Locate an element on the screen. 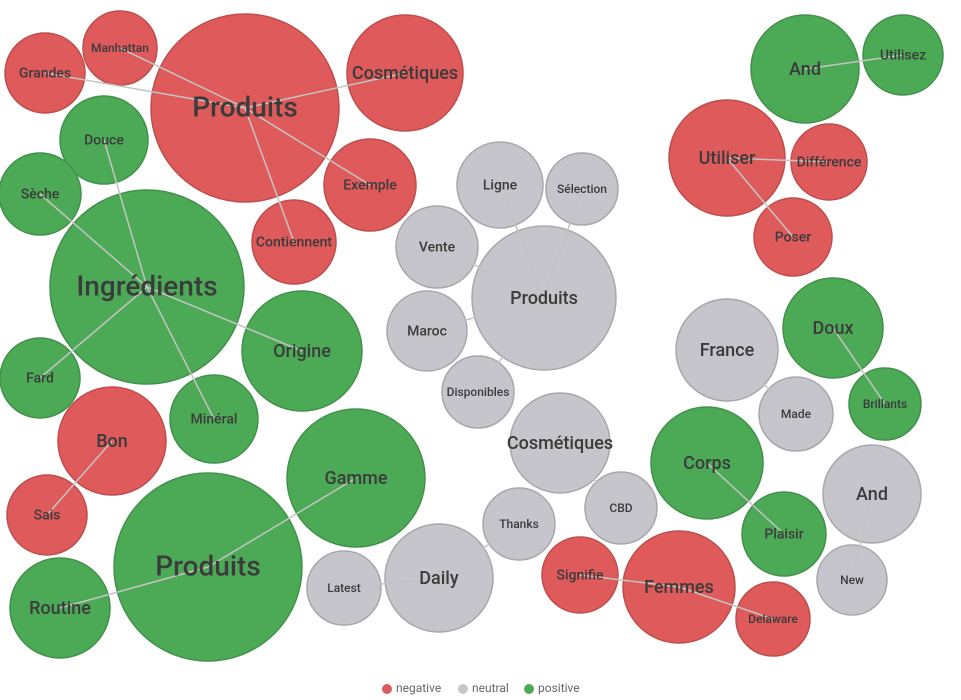  bubble-label: Plaisir is located at coordinates (783, 535).